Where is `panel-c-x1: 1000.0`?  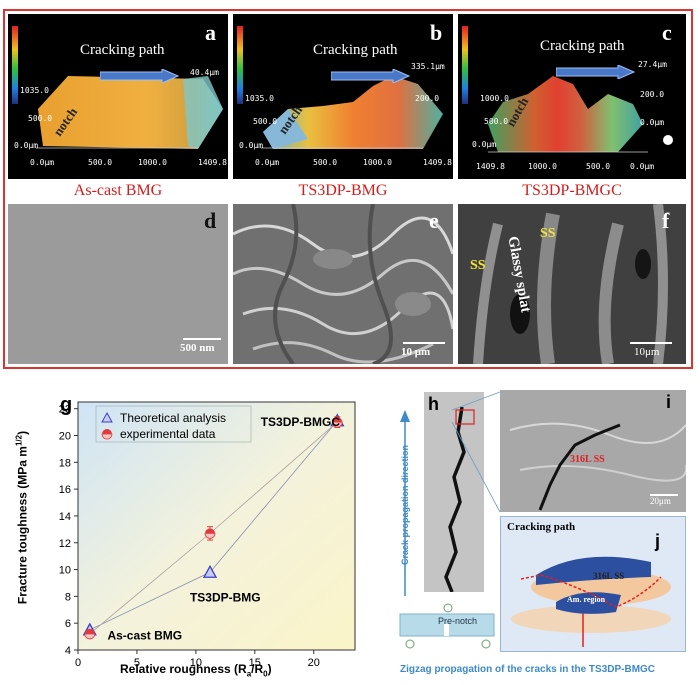
panel-c-x1: 1000.0 is located at coordinates (542, 166).